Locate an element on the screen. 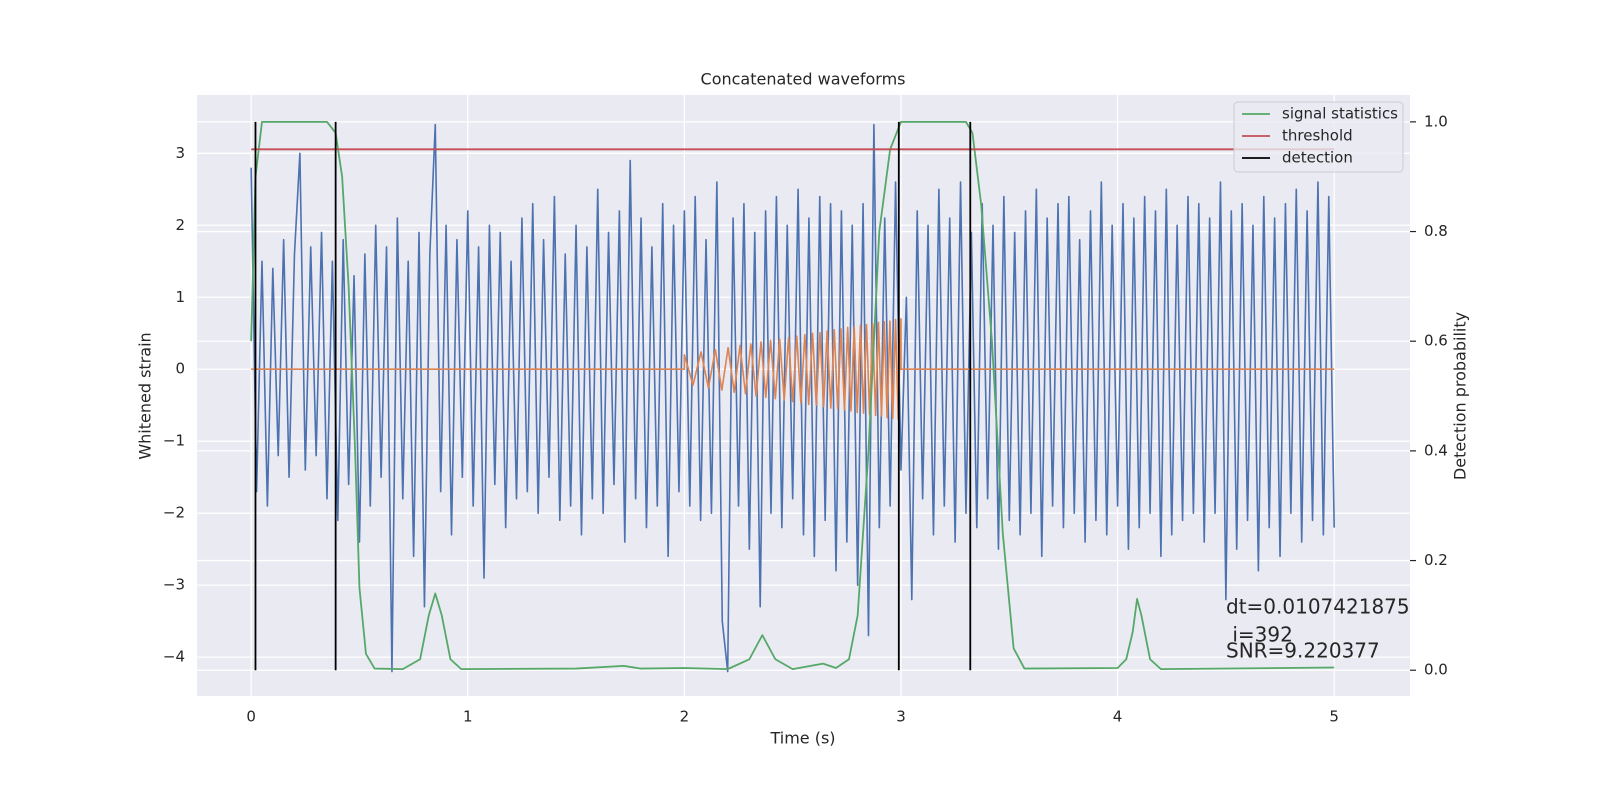 The width and height of the screenshot is (1600, 800). annotation: dt=0.0107421875 is located at coordinates (1318, 607).